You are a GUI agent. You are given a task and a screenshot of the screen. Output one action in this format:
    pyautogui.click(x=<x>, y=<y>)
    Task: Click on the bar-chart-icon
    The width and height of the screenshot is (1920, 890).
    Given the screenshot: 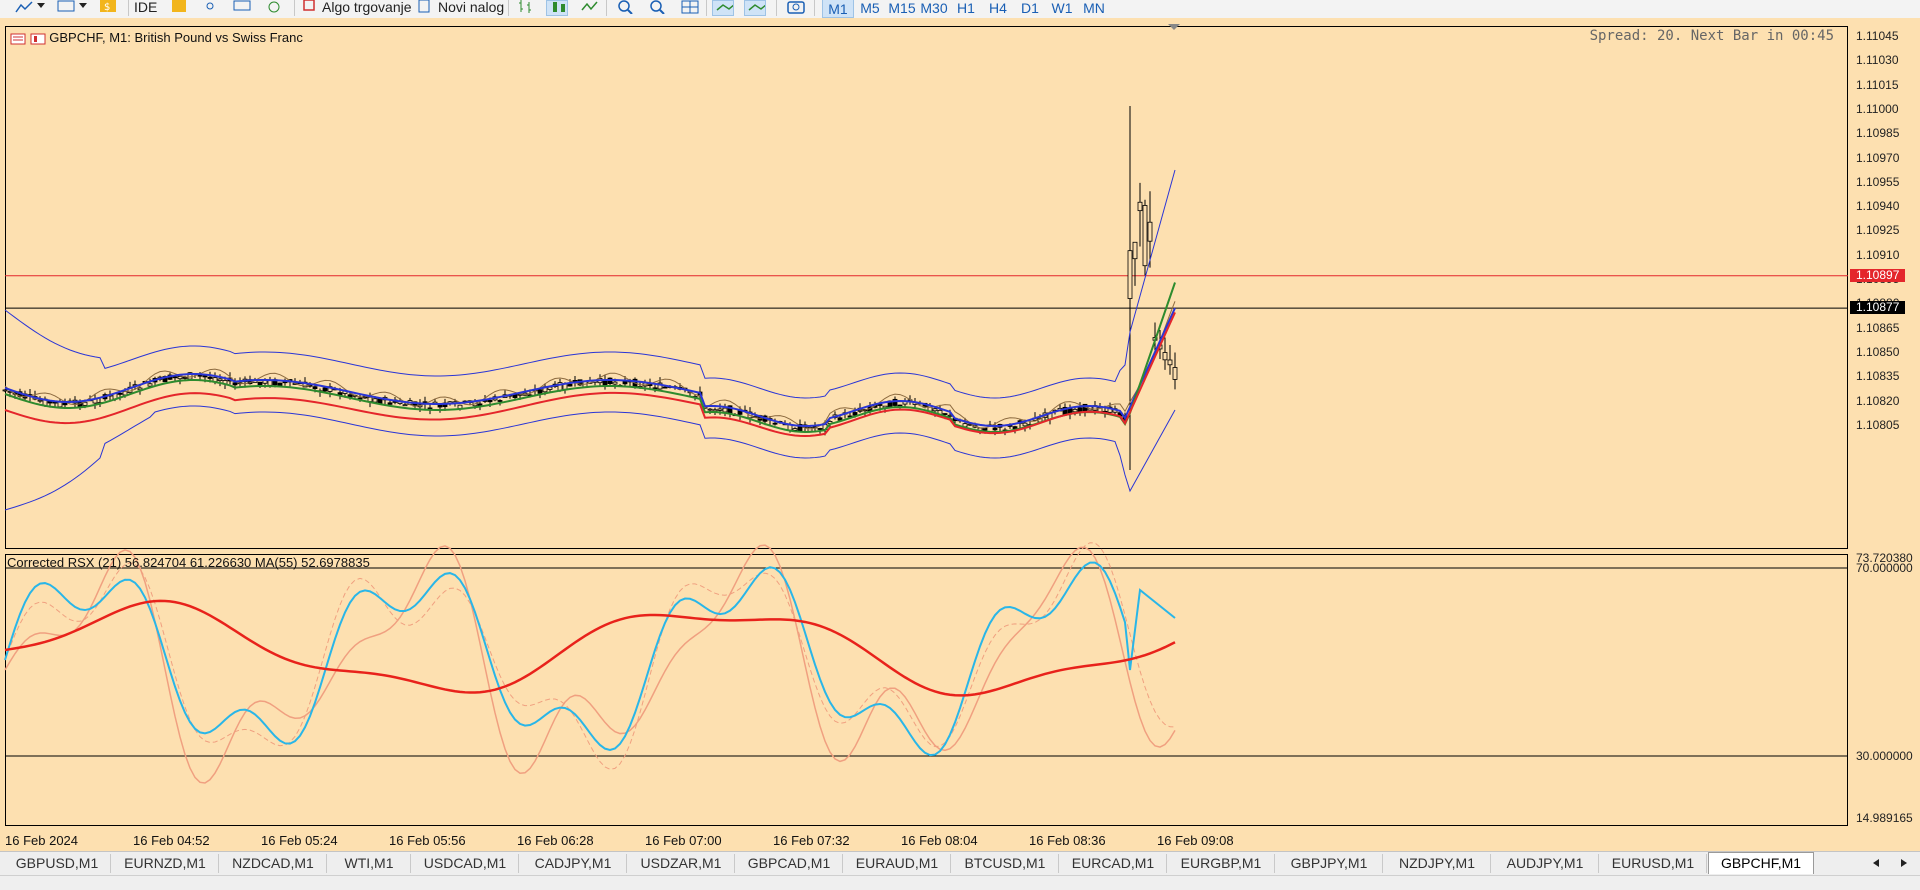 What is the action you would take?
    pyautogui.click(x=526, y=7)
    